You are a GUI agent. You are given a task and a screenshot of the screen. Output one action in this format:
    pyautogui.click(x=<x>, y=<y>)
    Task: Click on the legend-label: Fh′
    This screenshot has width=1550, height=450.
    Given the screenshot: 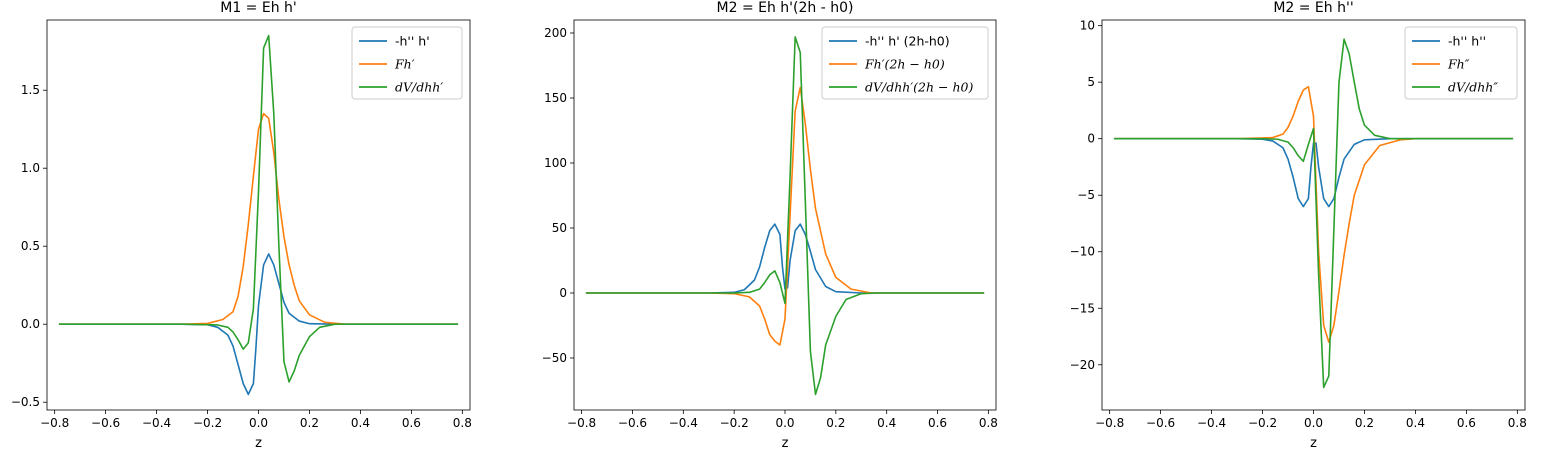 What is the action you would take?
    pyautogui.click(x=404, y=64)
    